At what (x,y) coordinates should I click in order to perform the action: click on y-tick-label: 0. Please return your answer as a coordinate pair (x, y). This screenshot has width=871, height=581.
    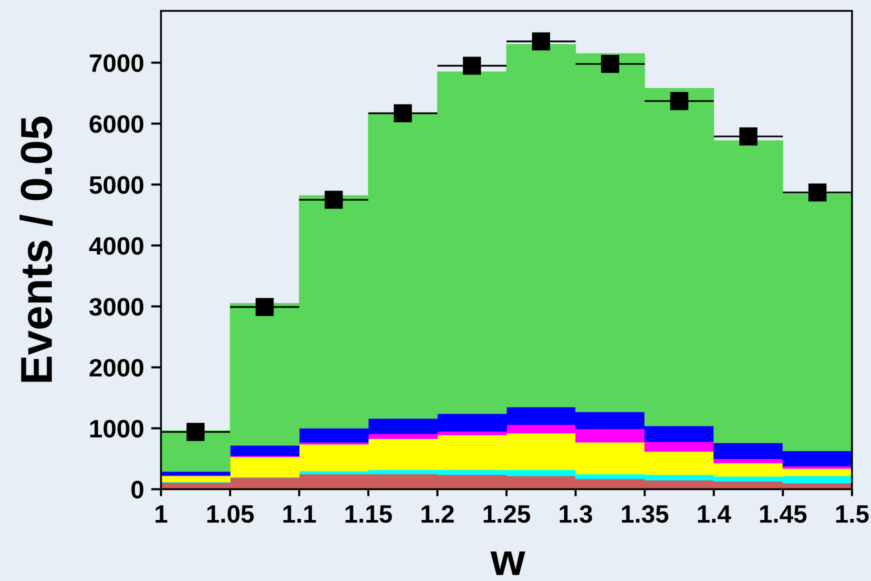
    Looking at the image, I should click on (137, 489).